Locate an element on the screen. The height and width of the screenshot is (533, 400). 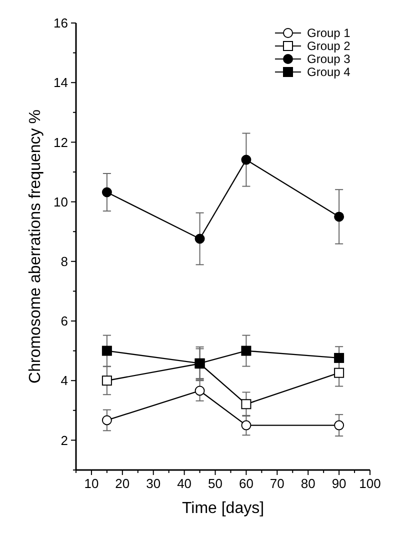
x-tick-label: 20 is located at coordinates (122, 483).